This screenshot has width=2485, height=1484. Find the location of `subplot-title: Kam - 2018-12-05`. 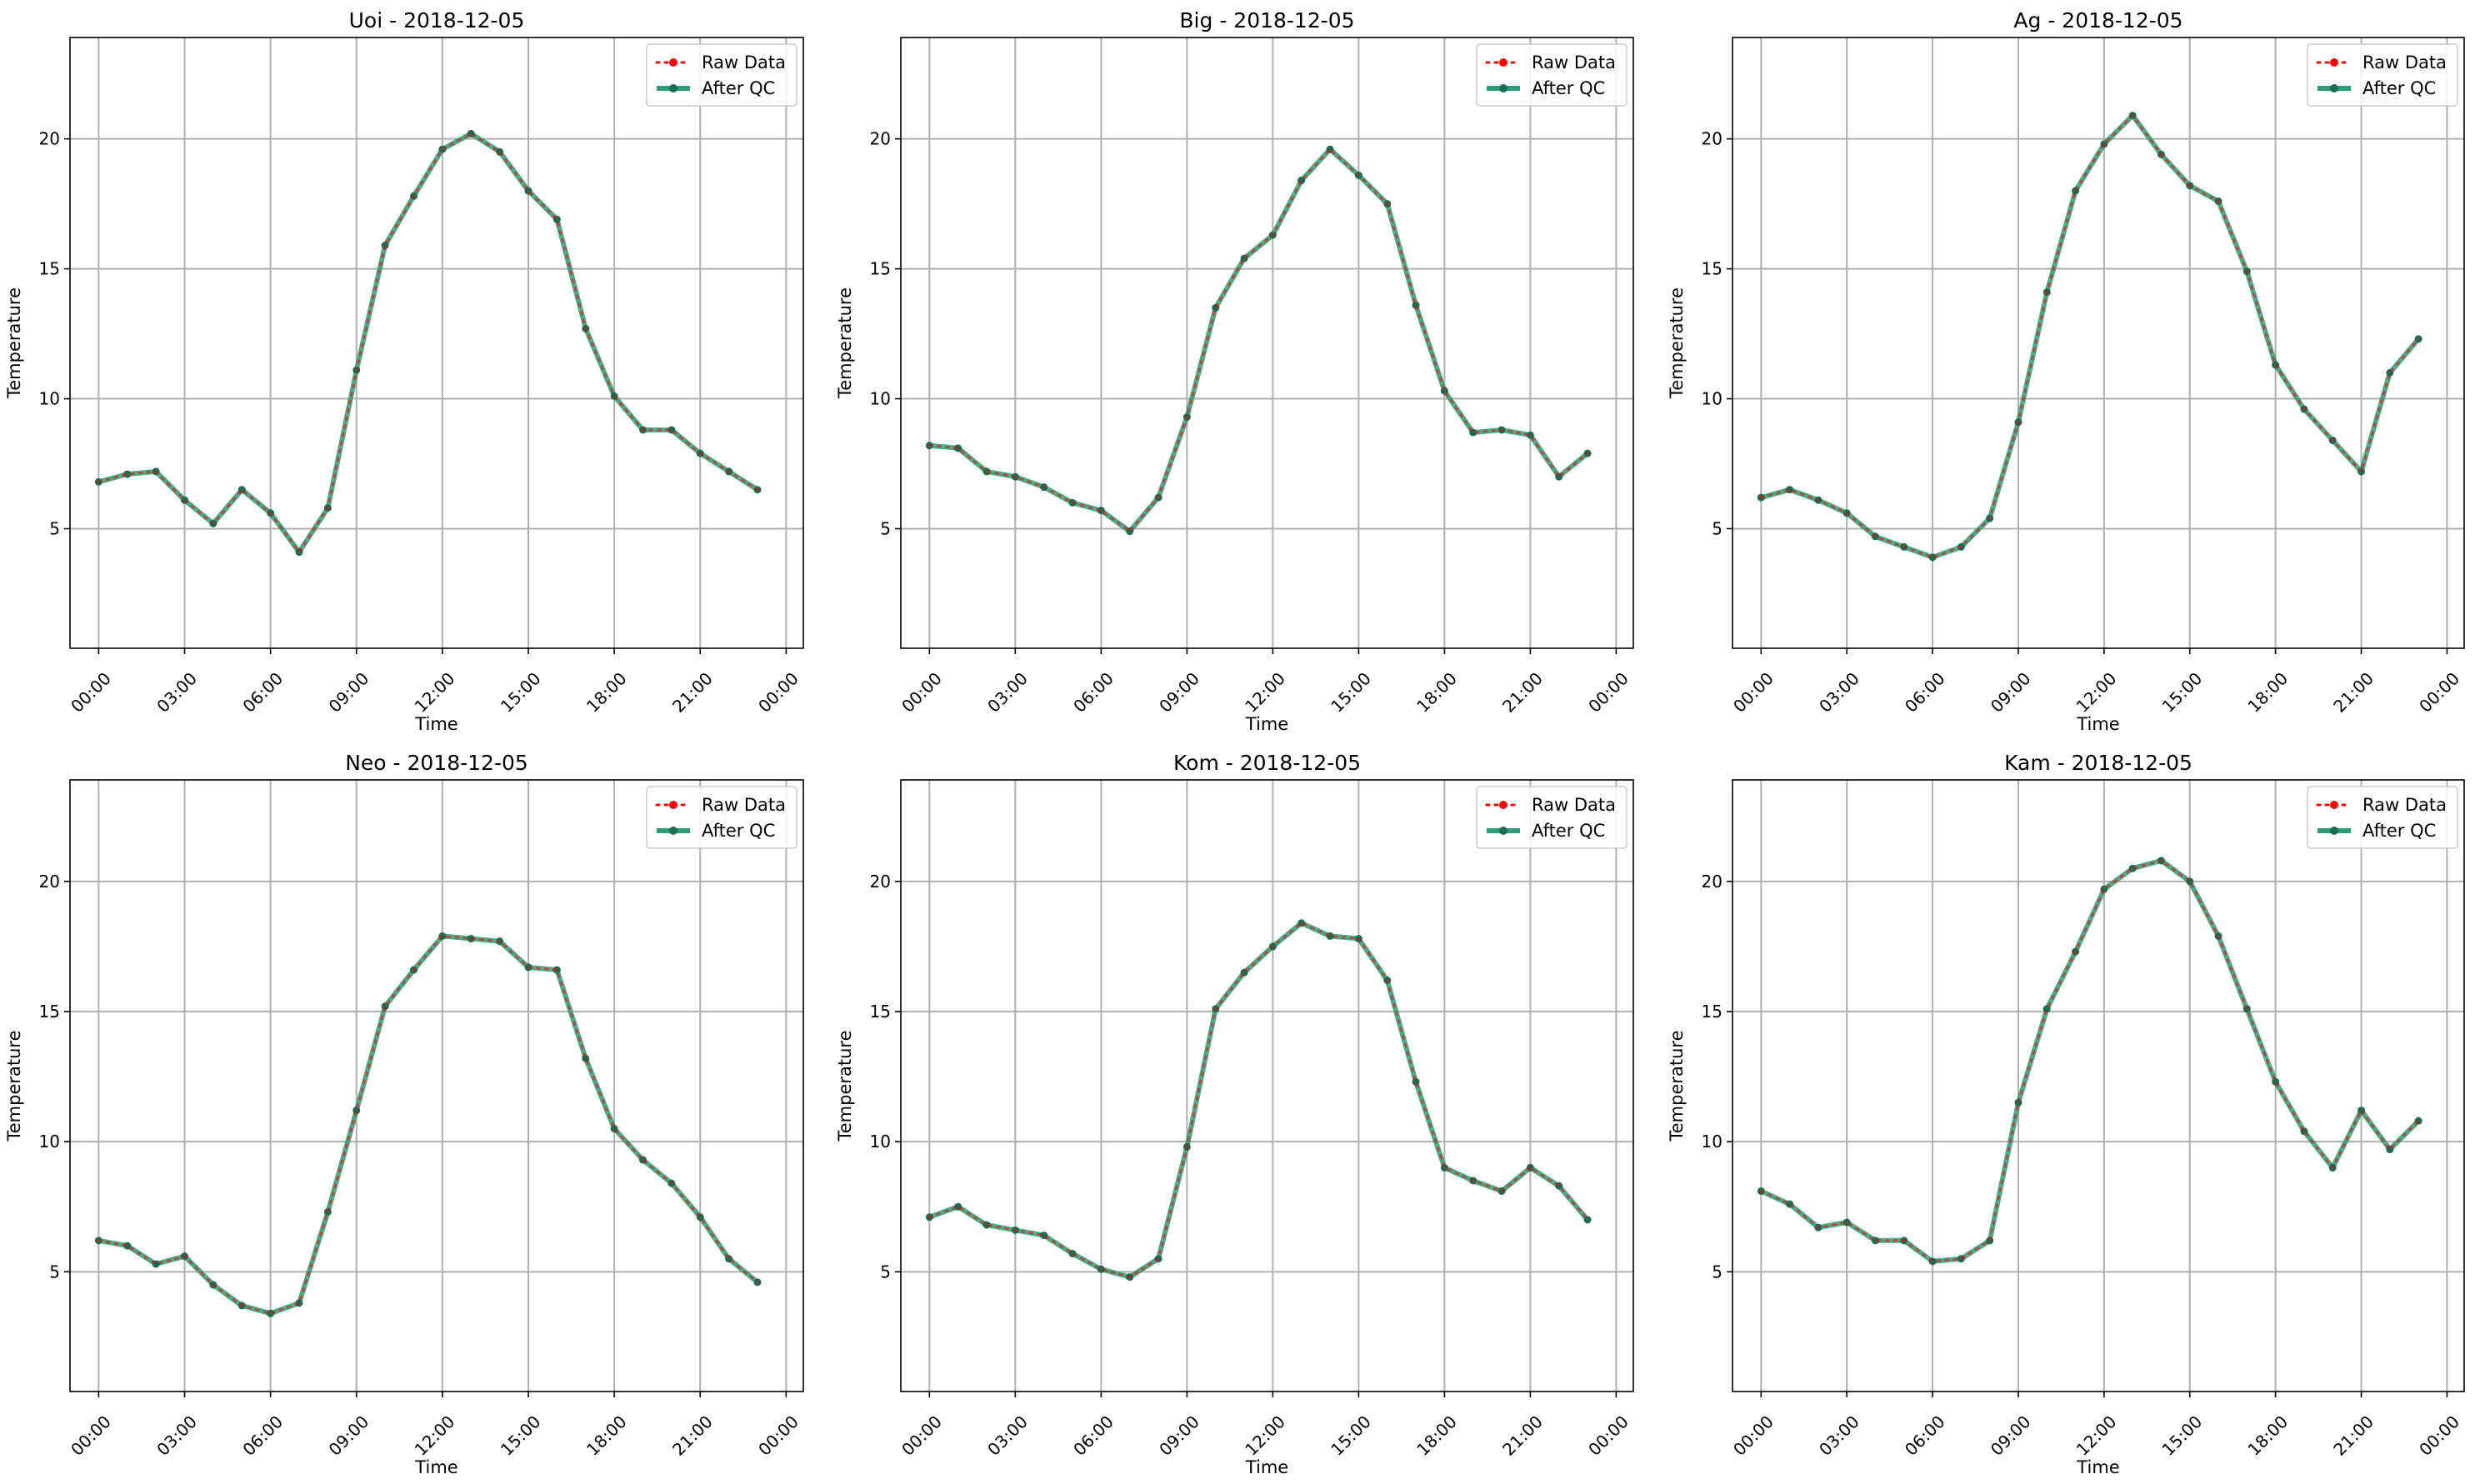

subplot-title: Kam - 2018-12-05 is located at coordinates (2098, 763).